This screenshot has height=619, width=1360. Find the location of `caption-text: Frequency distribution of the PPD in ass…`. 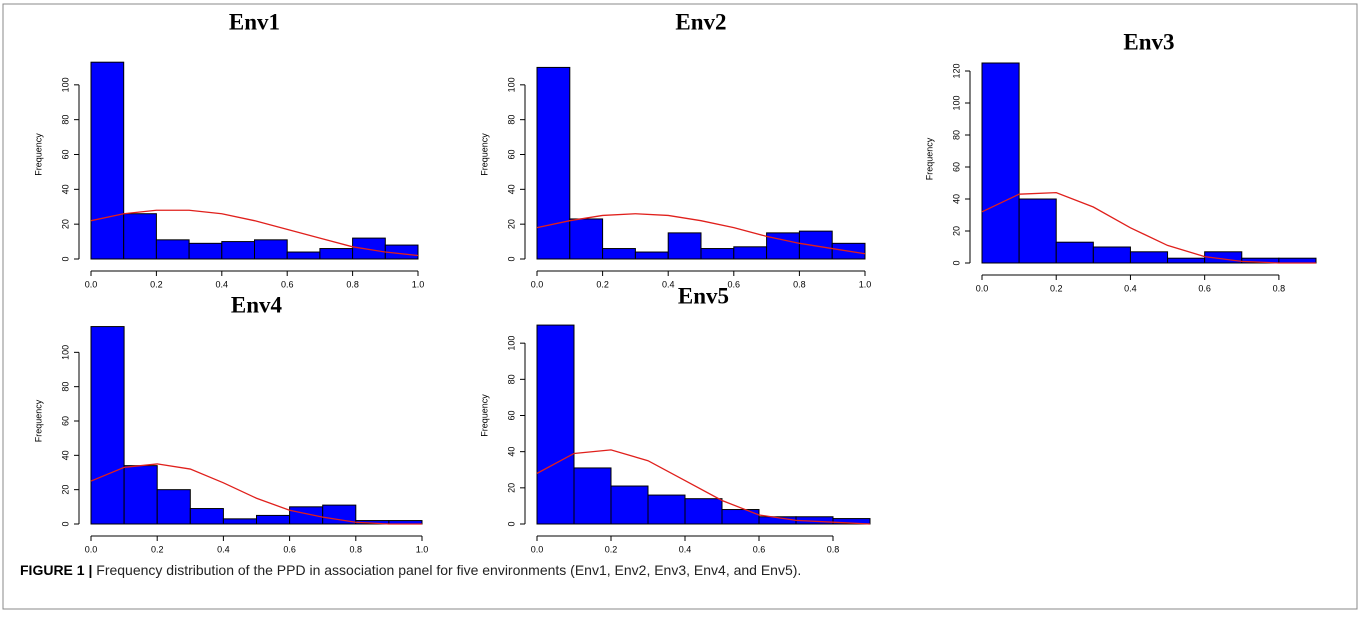

caption-text: Frequency distribution of the PPD in ass… is located at coordinates (447, 570).